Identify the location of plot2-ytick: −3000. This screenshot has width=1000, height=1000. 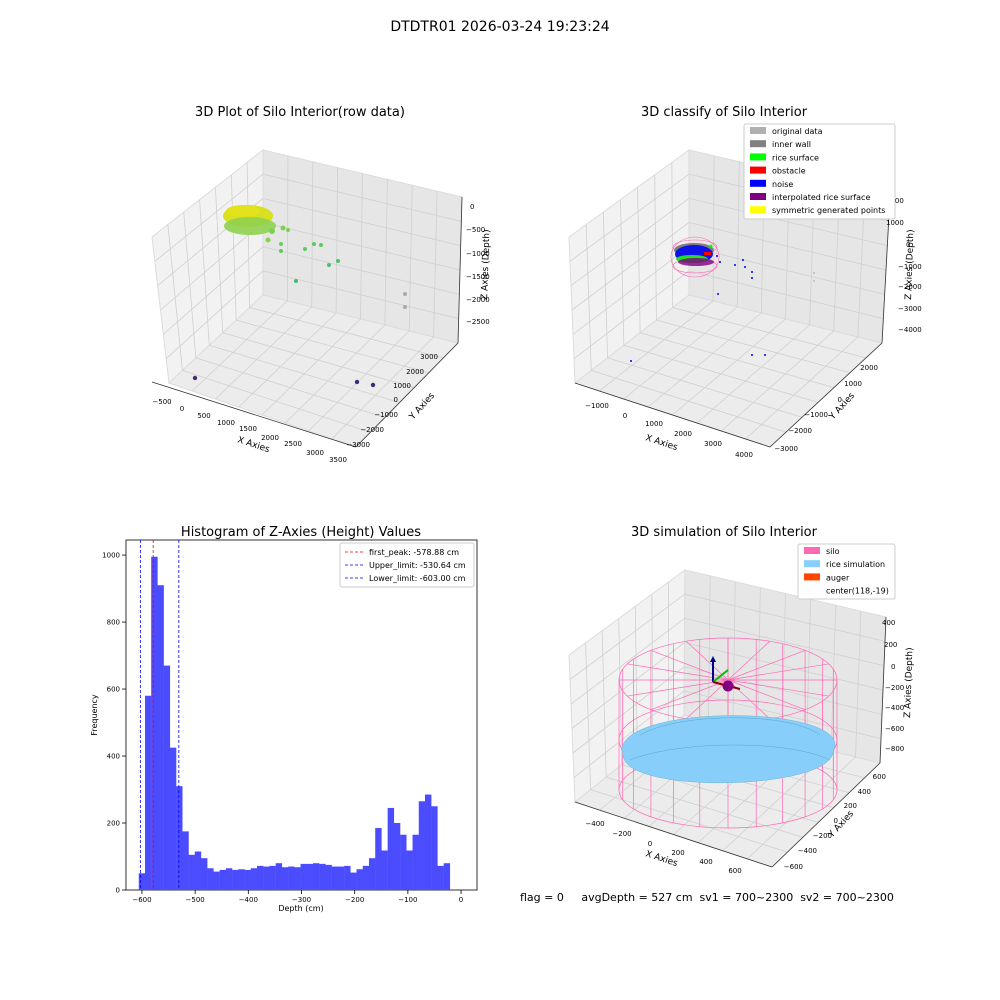
(786, 449).